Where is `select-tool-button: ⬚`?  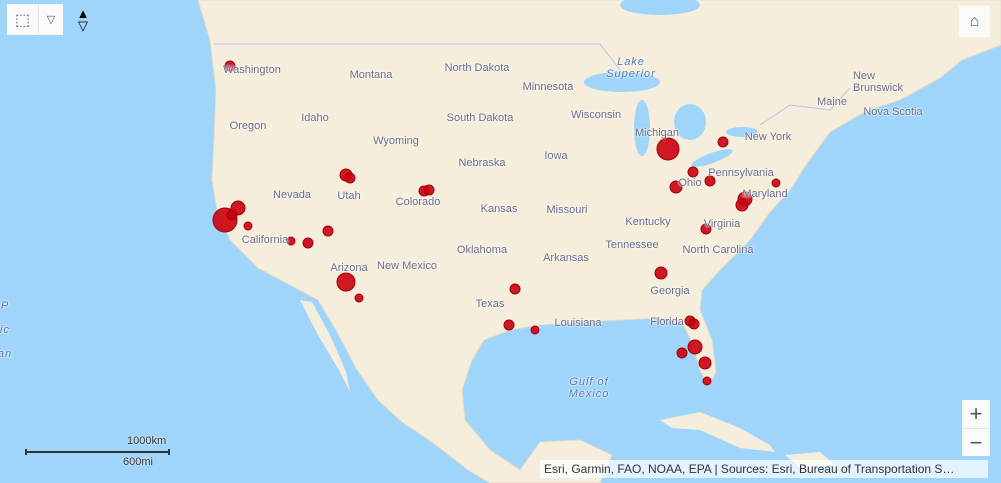
select-tool-button: ⬚ is located at coordinates (22, 19).